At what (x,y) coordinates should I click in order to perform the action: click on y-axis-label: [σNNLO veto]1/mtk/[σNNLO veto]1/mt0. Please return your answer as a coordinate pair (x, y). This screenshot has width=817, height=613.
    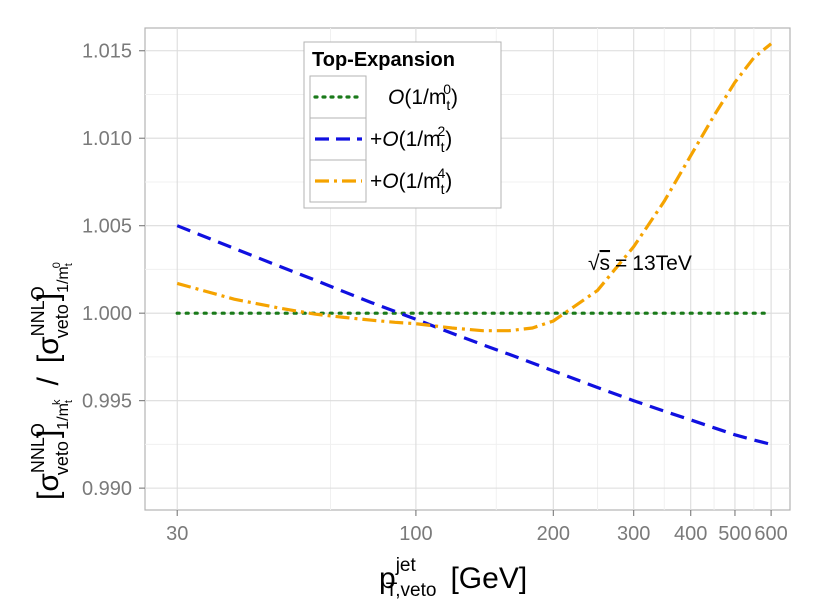
    Looking at the image, I should click on (51, 381).